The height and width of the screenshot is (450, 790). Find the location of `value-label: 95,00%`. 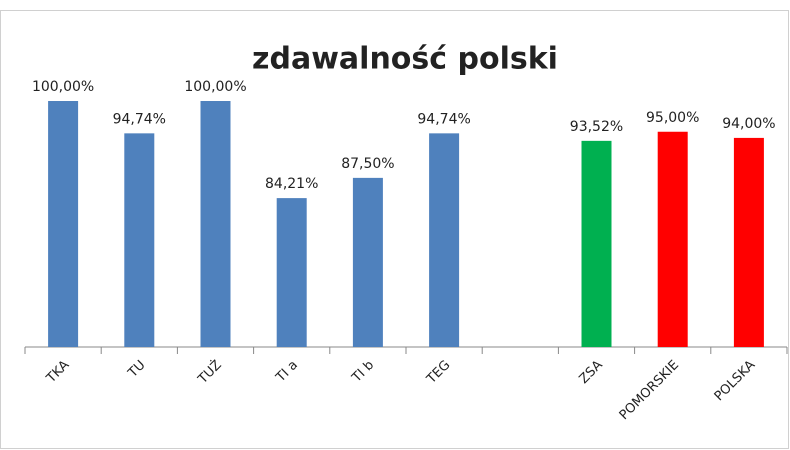

value-label: 95,00% is located at coordinates (672, 118).